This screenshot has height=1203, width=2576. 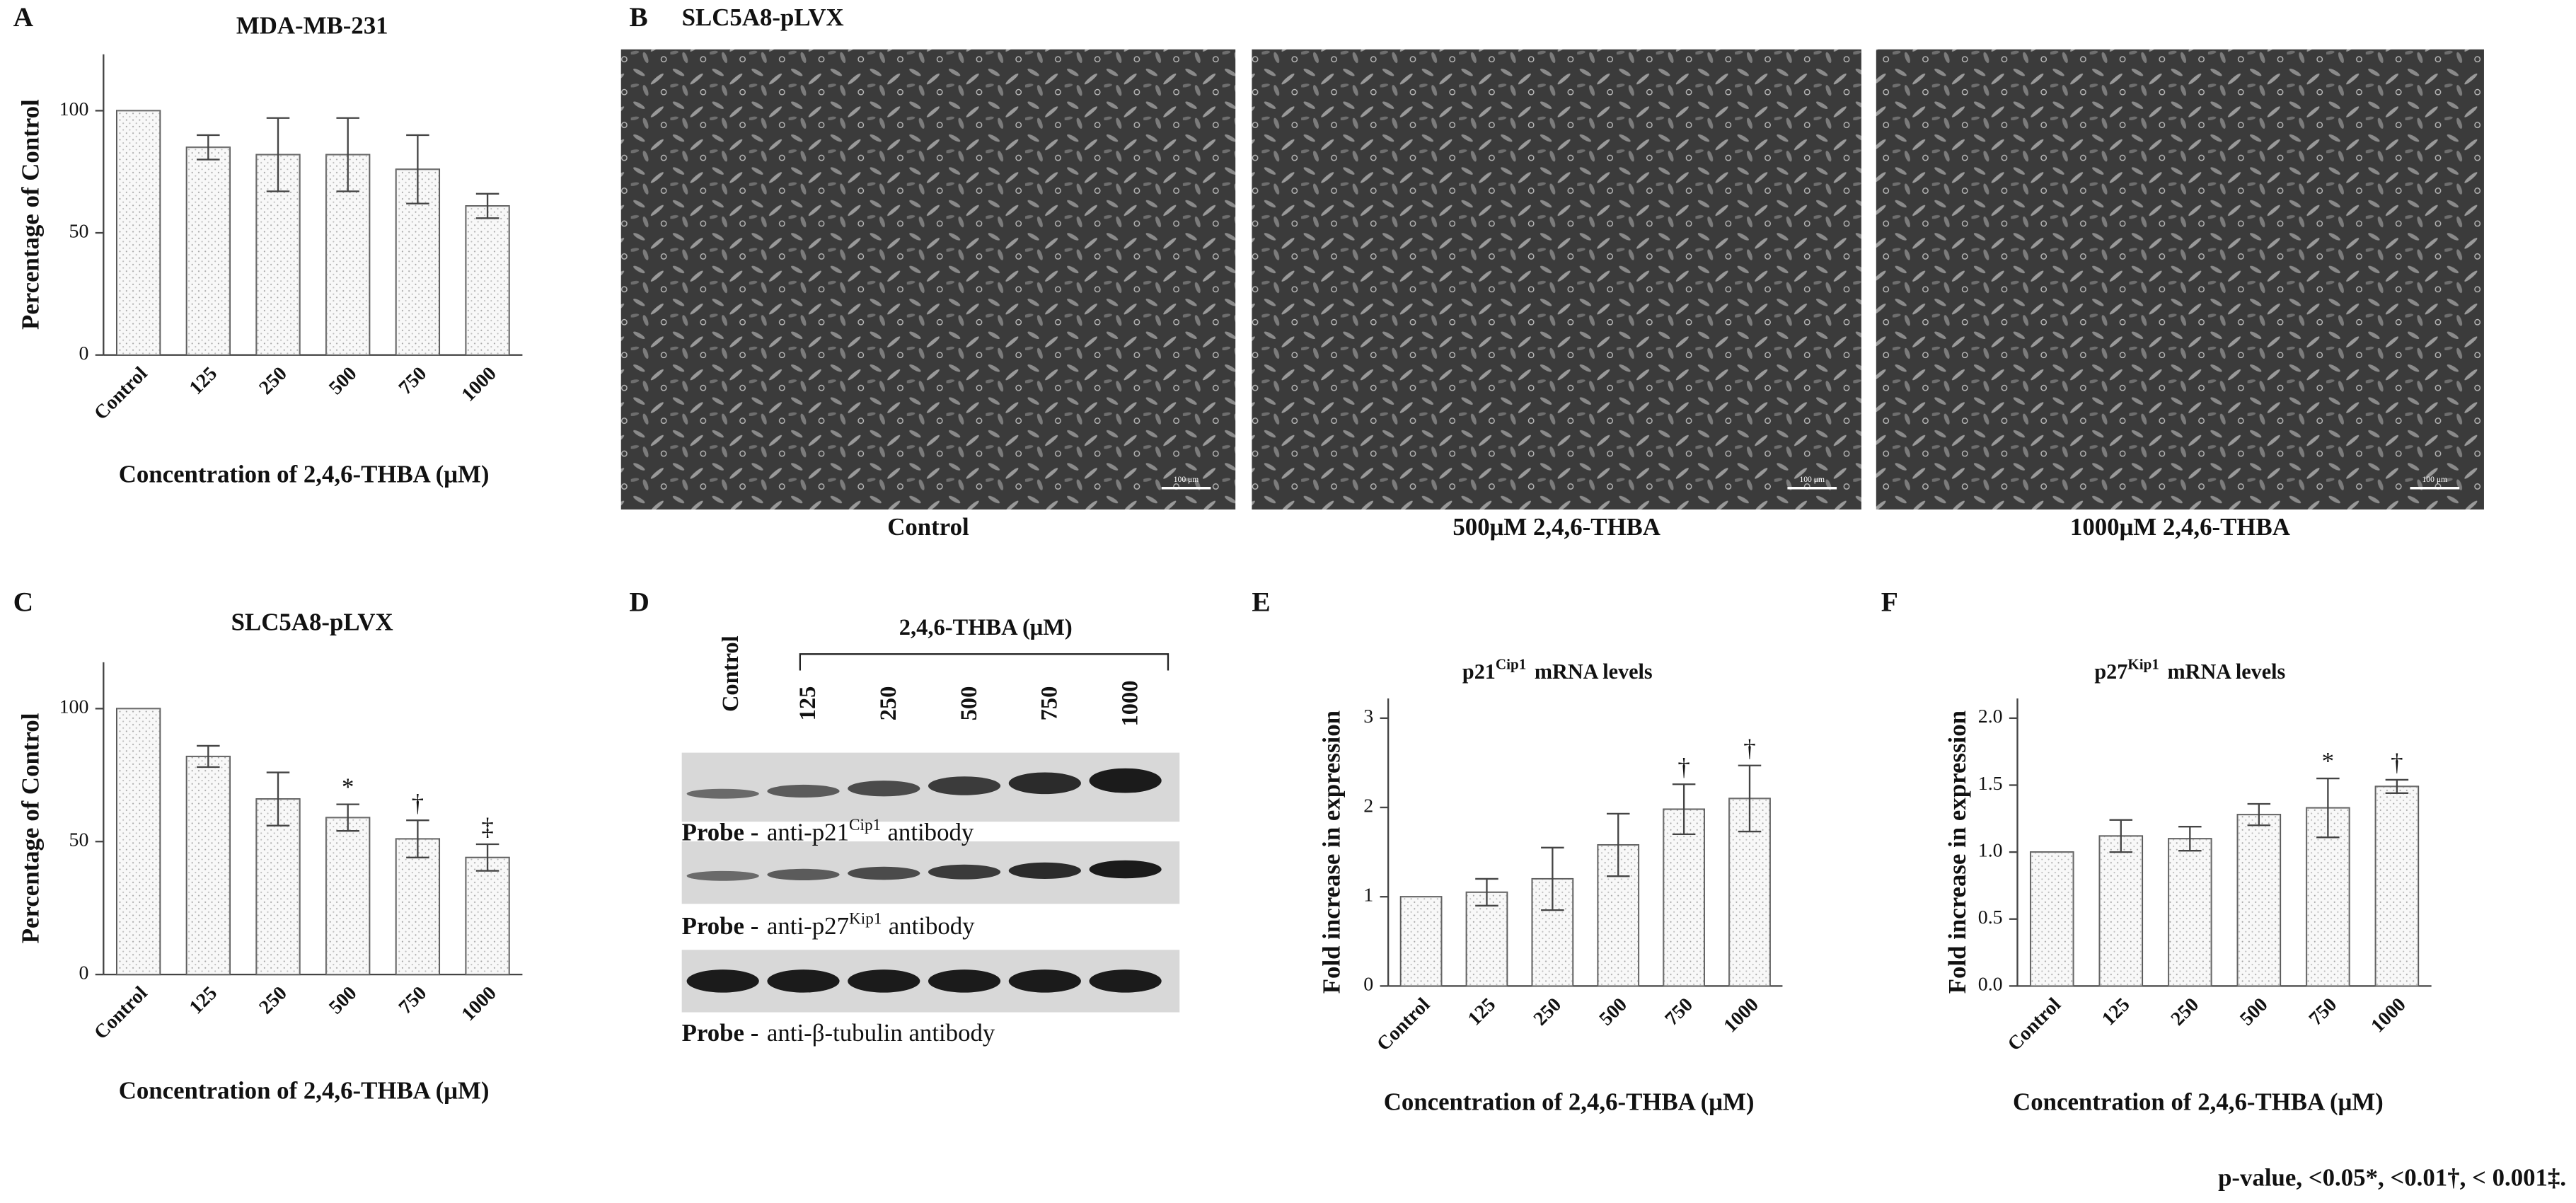 What do you see at coordinates (1557, 670) in the screenshot?
I see `chart-title: p21Cip1 mRNA levels` at bounding box center [1557, 670].